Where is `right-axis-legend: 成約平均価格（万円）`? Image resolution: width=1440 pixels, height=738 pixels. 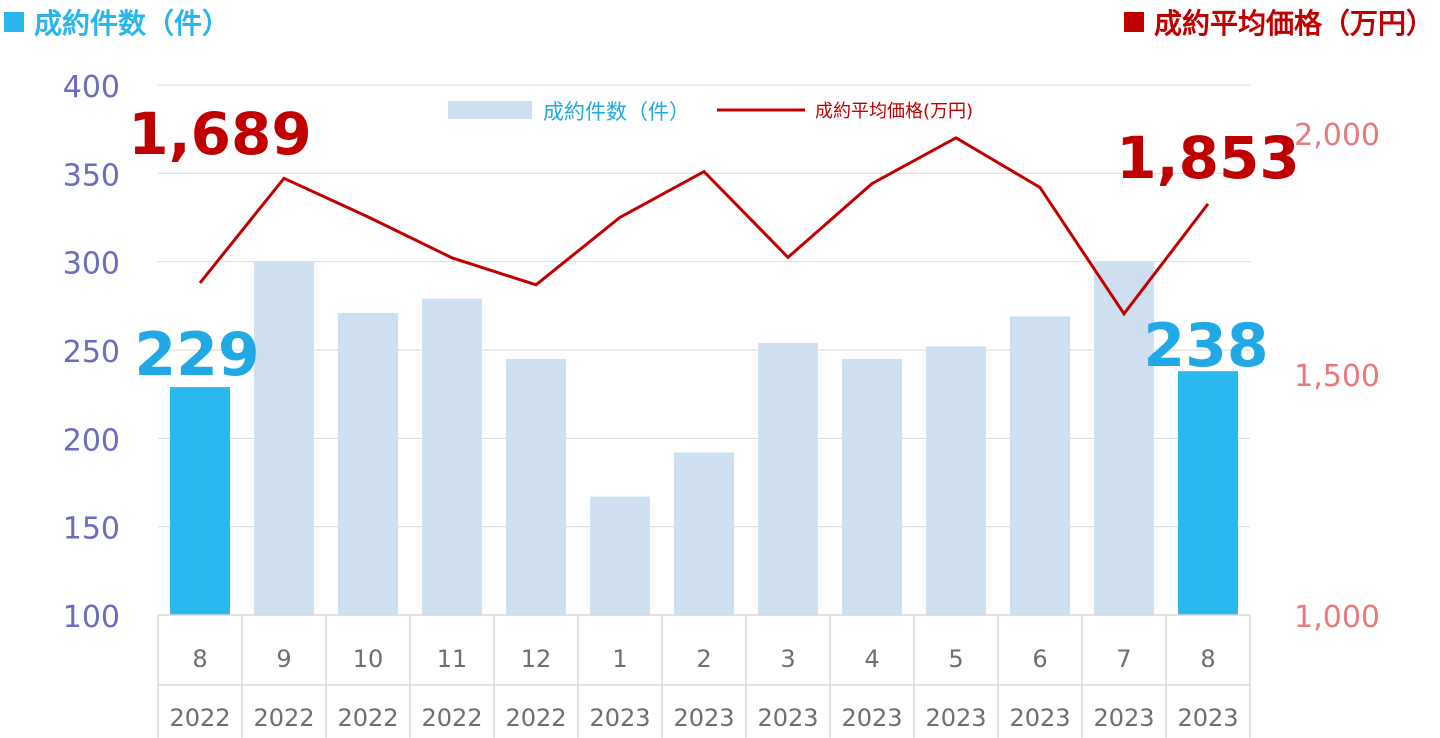
right-axis-legend: 成約平均価格（万円） is located at coordinates (1278, 22).